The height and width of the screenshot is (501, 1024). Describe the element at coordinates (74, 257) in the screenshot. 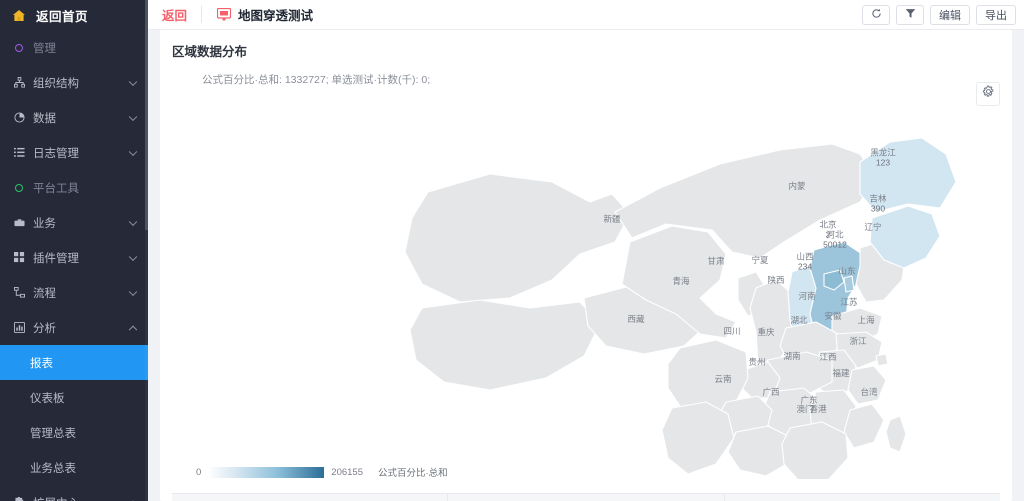

I see `sidebar-item-chajianguanli: 插件管理` at that location.